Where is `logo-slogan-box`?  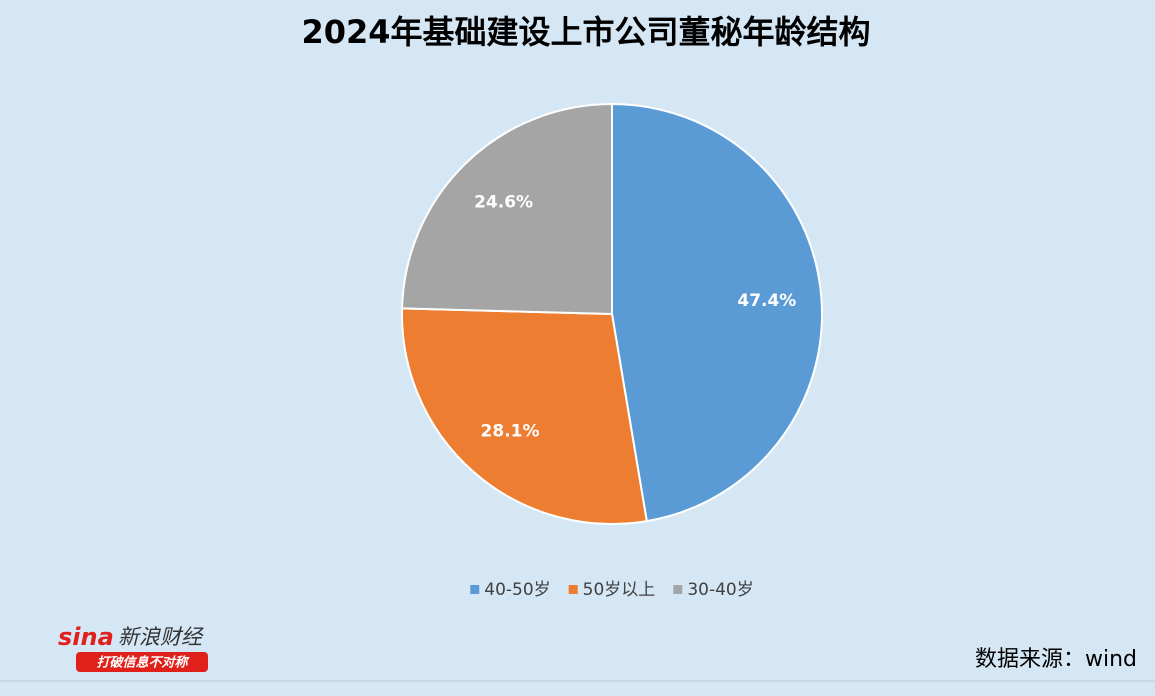 logo-slogan-box is located at coordinates (142, 662).